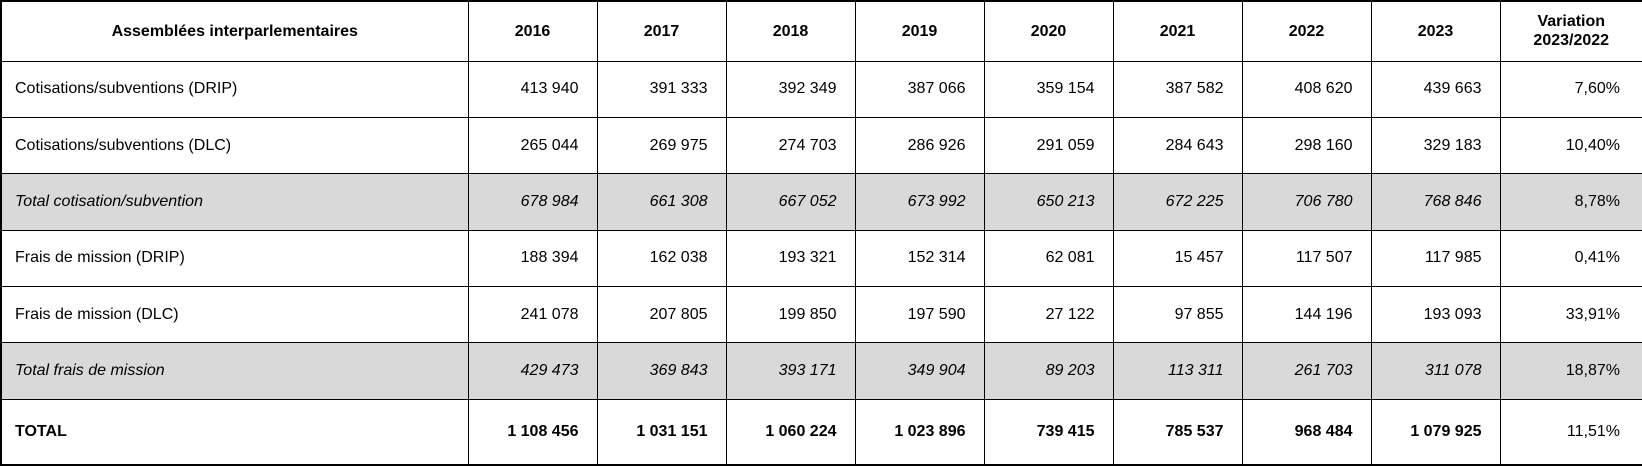 The height and width of the screenshot is (466, 1642). What do you see at coordinates (790, 31) in the screenshot?
I see `column-header-2018: 2018` at bounding box center [790, 31].